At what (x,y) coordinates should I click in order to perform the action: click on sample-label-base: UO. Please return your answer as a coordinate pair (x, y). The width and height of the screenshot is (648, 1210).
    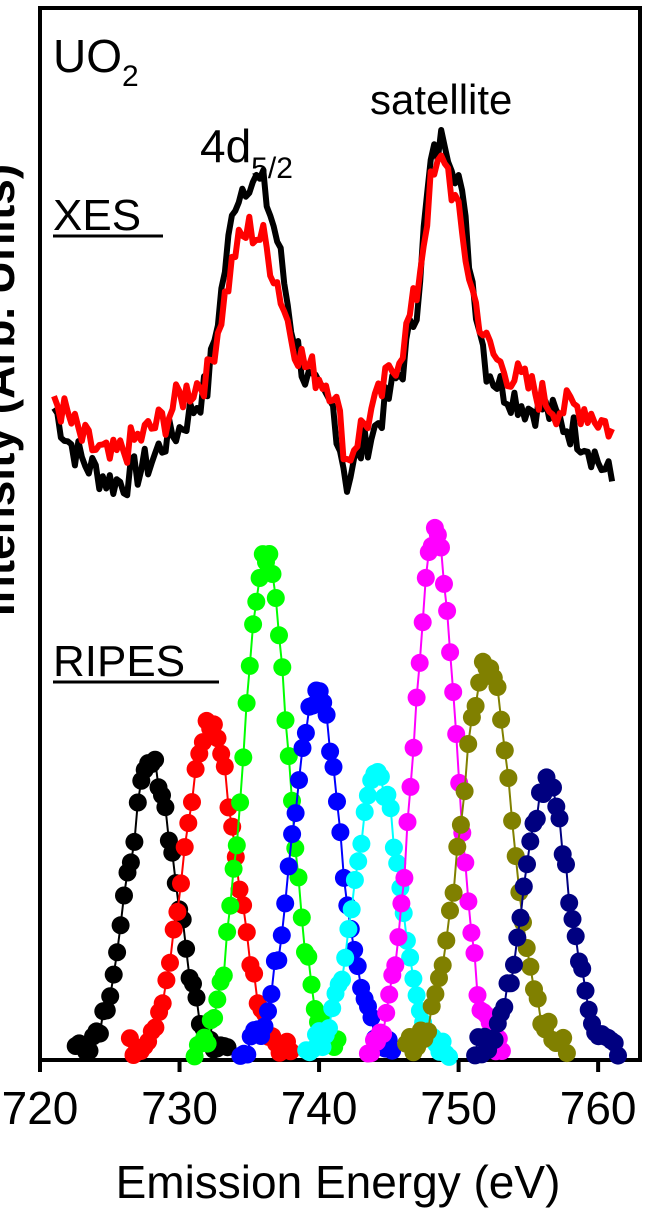
    Looking at the image, I should click on (87, 56).